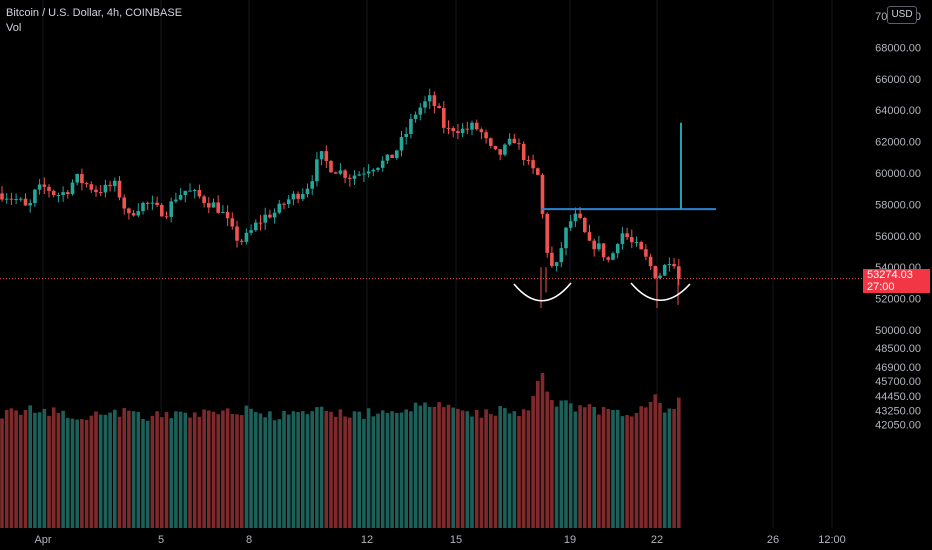 This screenshot has height=550, width=932. I want to click on time-tick-label: 19, so click(570, 540).